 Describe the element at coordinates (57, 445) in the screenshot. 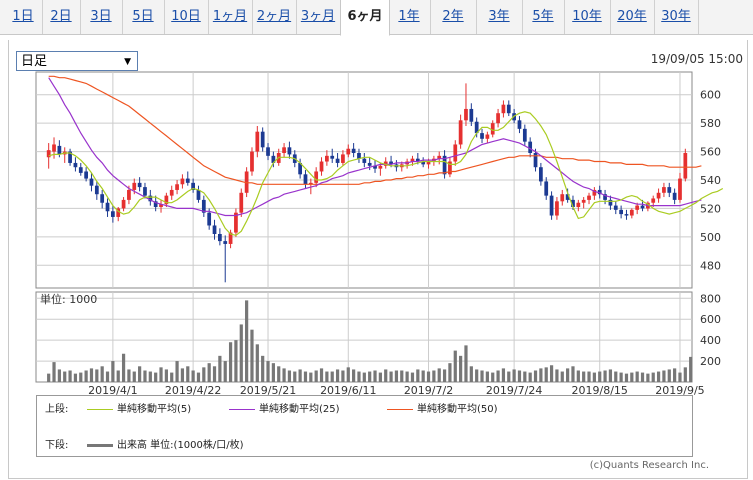

I see `legend-lower-label: 下段:` at that location.